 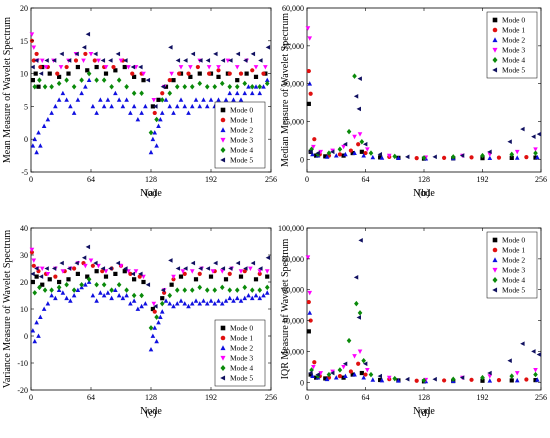 I want to click on y-tick-label: 30,000, so click(x=293, y=84).